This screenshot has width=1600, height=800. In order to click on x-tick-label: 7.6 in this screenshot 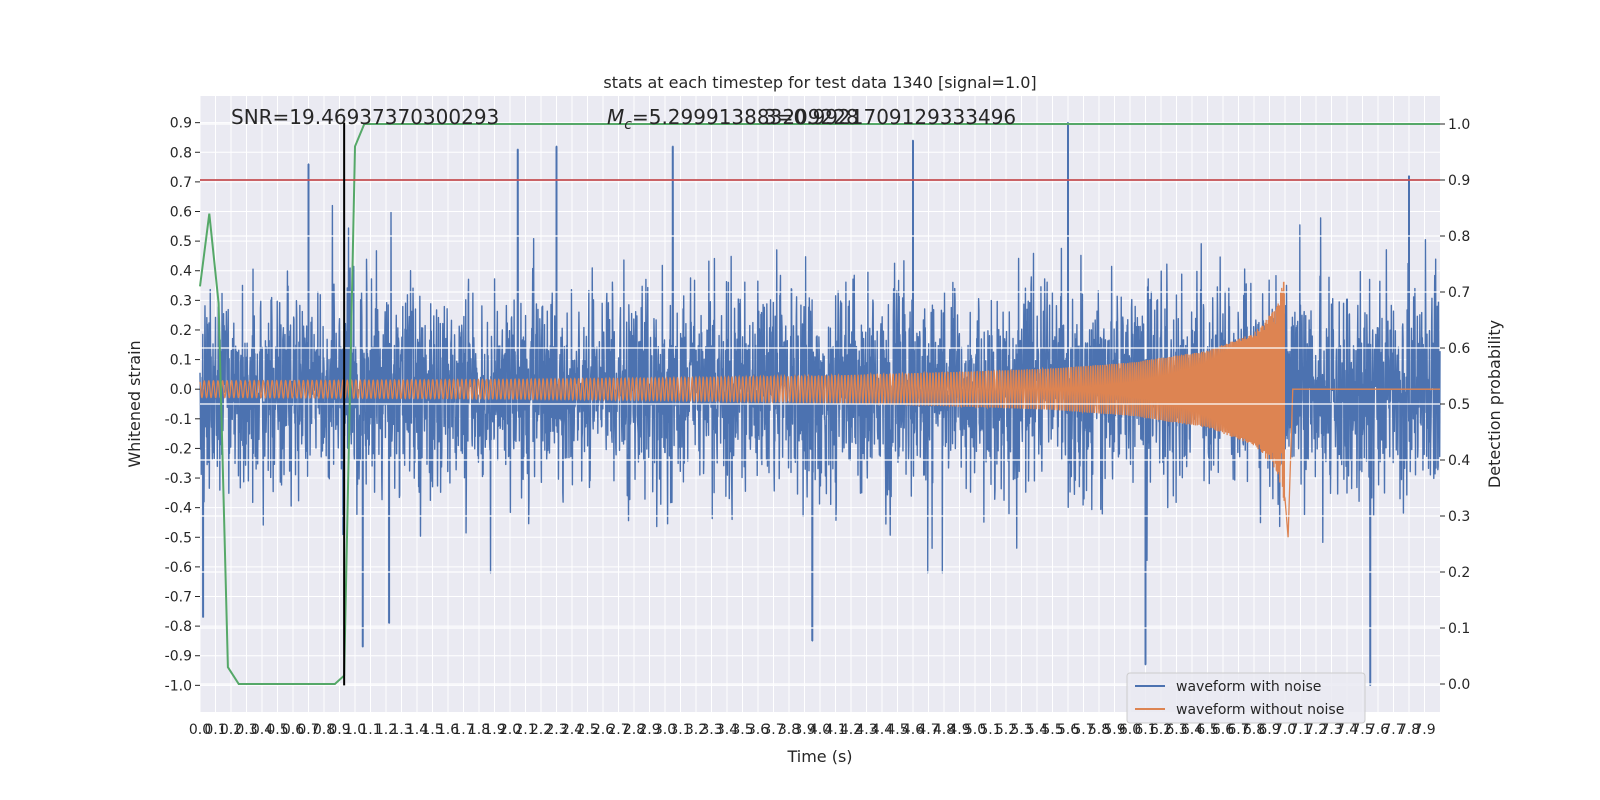, I will do `click(1378, 730)`.